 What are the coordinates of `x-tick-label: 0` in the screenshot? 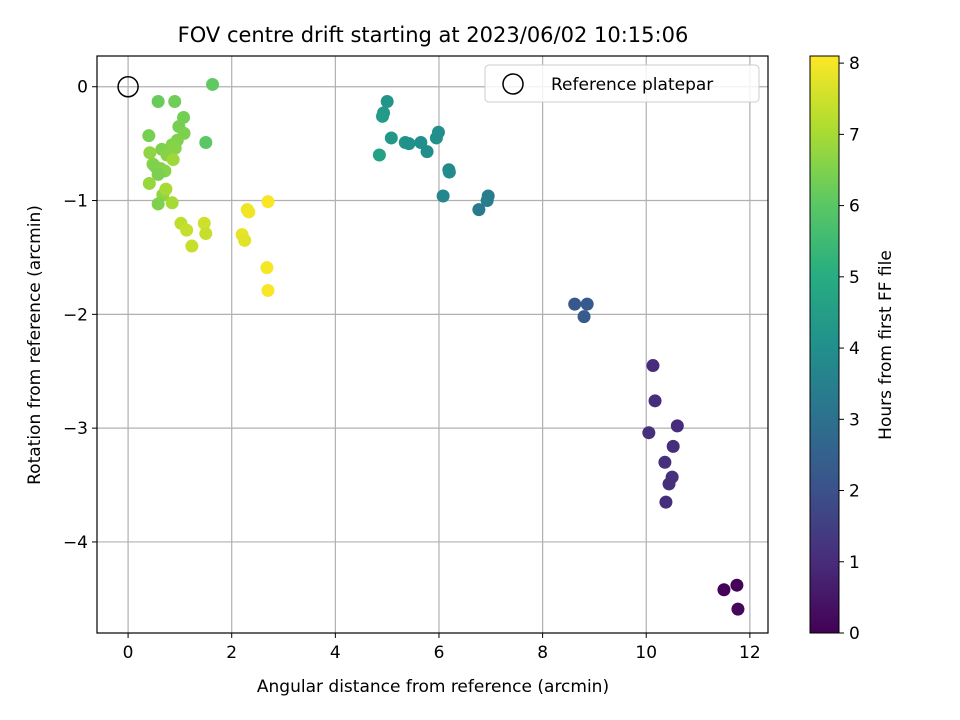 It's located at (128, 653).